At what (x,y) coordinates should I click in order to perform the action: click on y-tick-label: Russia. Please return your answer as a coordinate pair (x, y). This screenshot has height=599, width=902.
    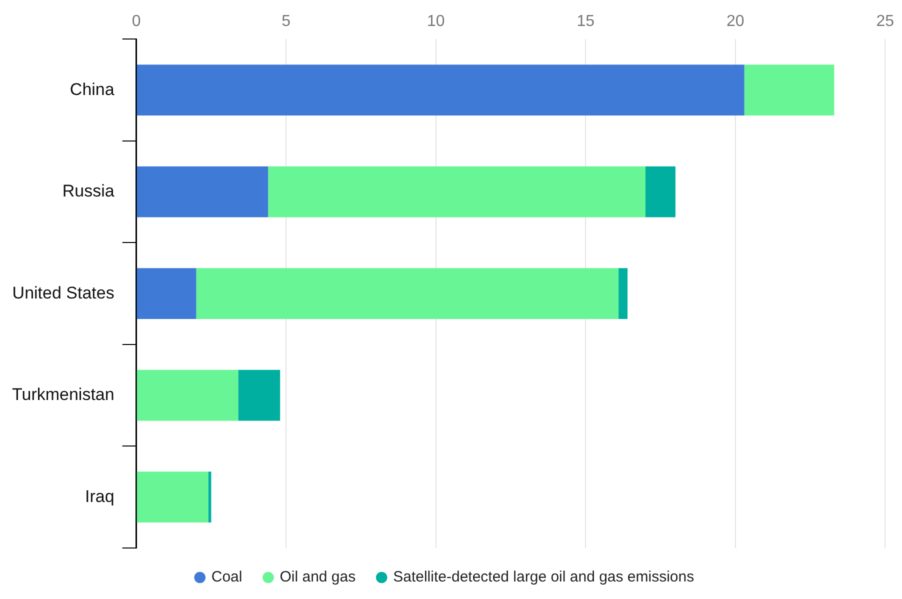
    Looking at the image, I should click on (88, 191).